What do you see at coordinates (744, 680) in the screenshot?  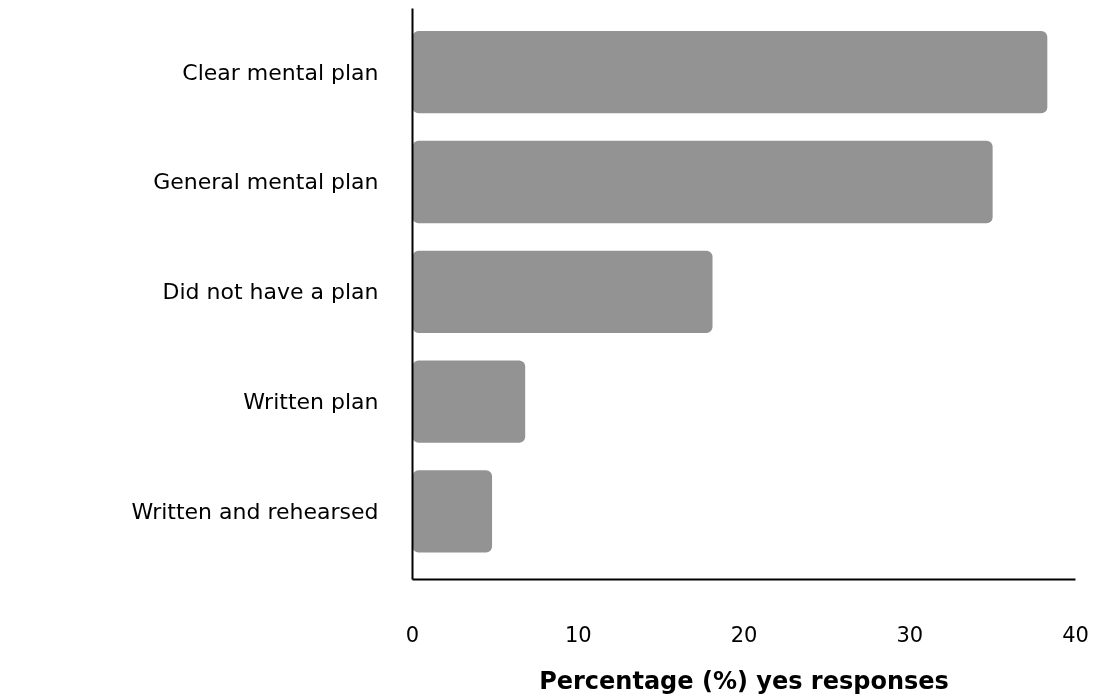 I see `x-axis-title: Percentage (%) yes responses` at bounding box center [744, 680].